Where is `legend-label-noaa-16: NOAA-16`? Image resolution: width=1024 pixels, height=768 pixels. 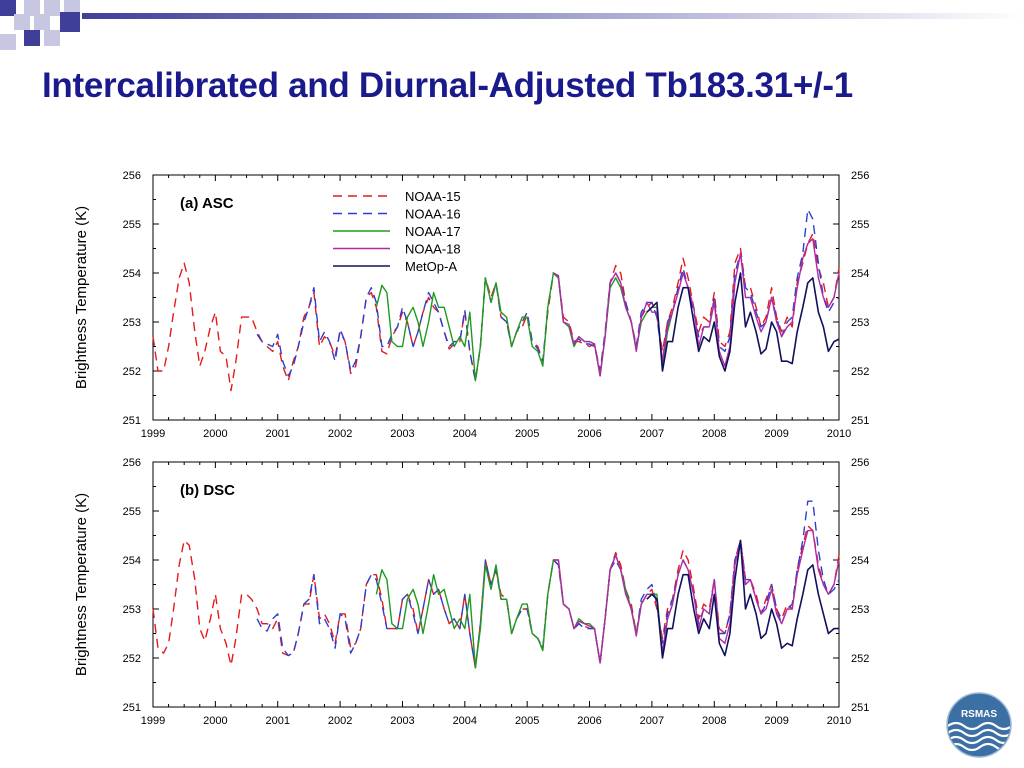 legend-label-noaa-16: NOAA-16 is located at coordinates (433, 214).